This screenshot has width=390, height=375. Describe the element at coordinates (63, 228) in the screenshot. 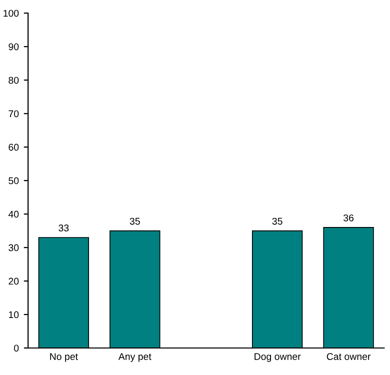

I see `data-label: 33` at that location.